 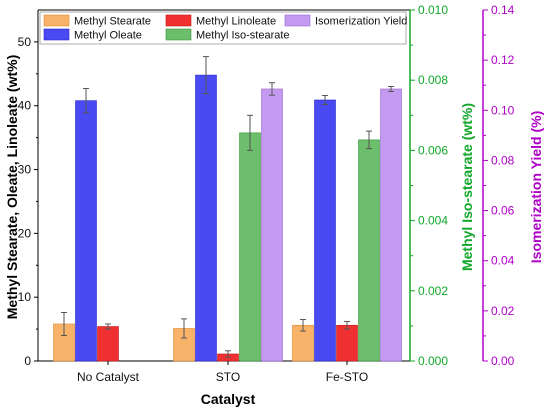 I want to click on legend-label: Methyl Stearate, so click(x=112, y=22).